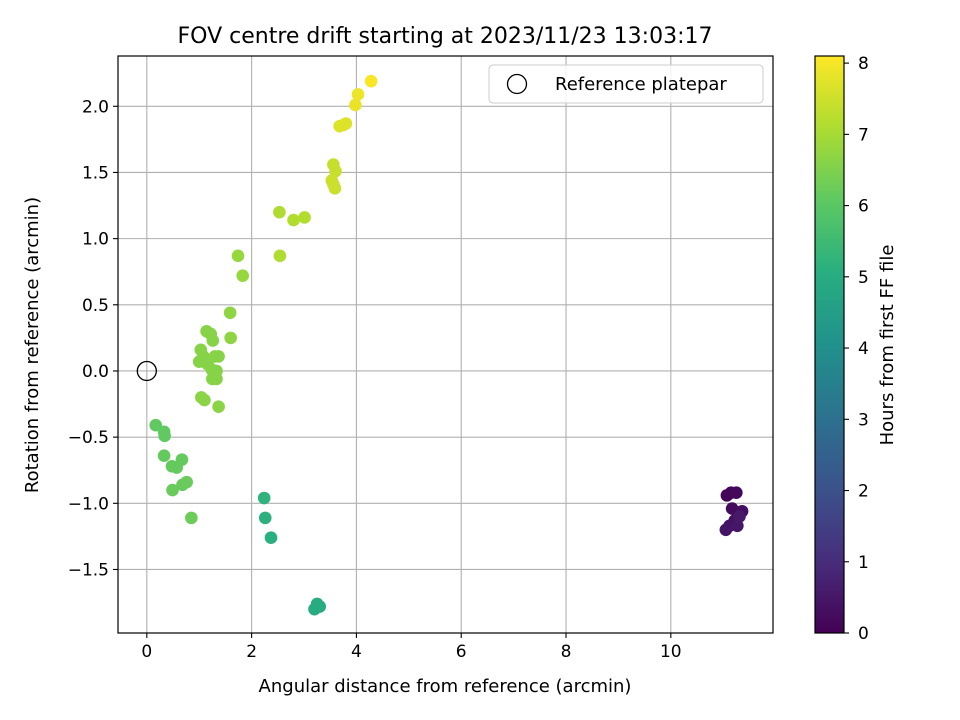 Image resolution: width=960 pixels, height=720 pixels. I want to click on colorbar-gradient, so click(829, 344).